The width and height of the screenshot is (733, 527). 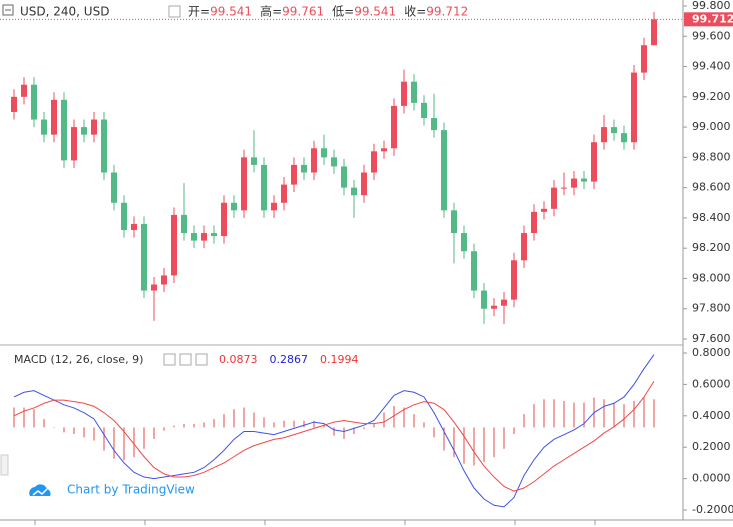 What do you see at coordinates (711, 308) in the screenshot?
I see `y-tick-label: 97.800` at bounding box center [711, 308].